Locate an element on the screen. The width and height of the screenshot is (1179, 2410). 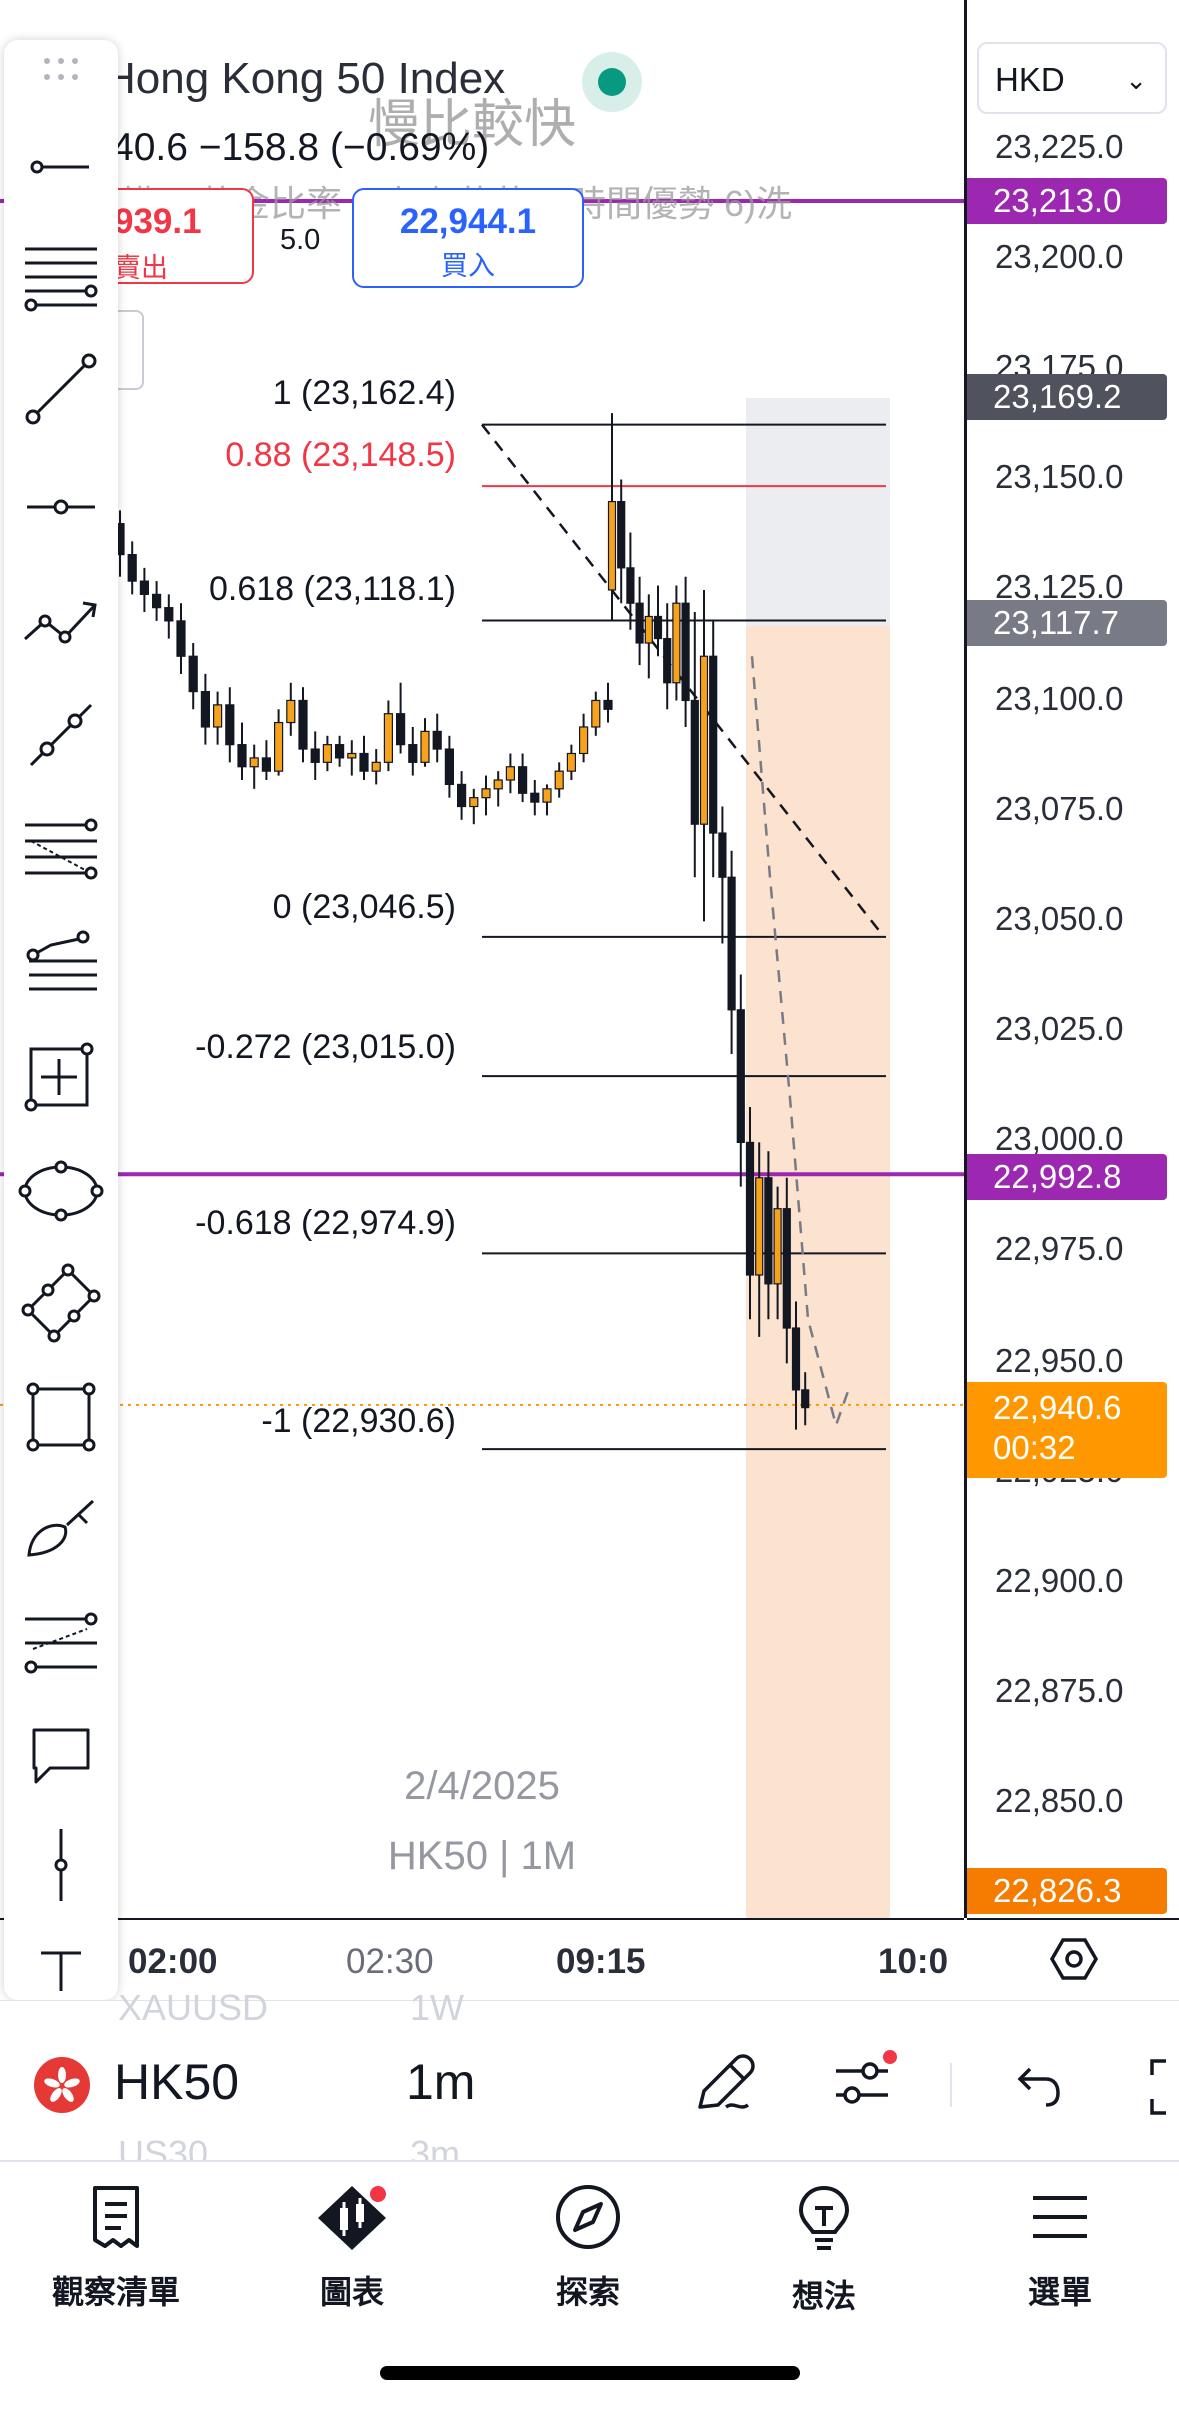
undo-icon is located at coordinates (1036, 2087).